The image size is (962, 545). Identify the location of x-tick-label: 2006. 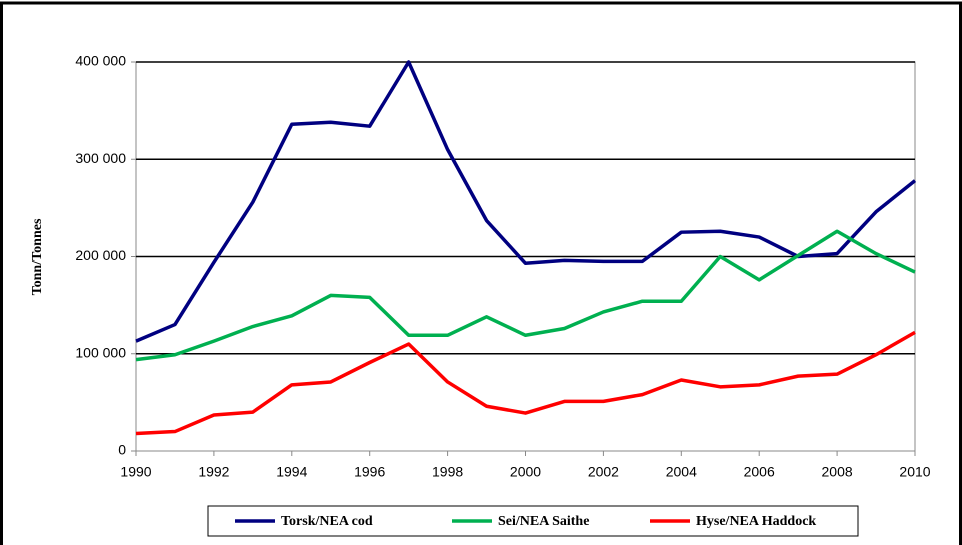
(759, 472).